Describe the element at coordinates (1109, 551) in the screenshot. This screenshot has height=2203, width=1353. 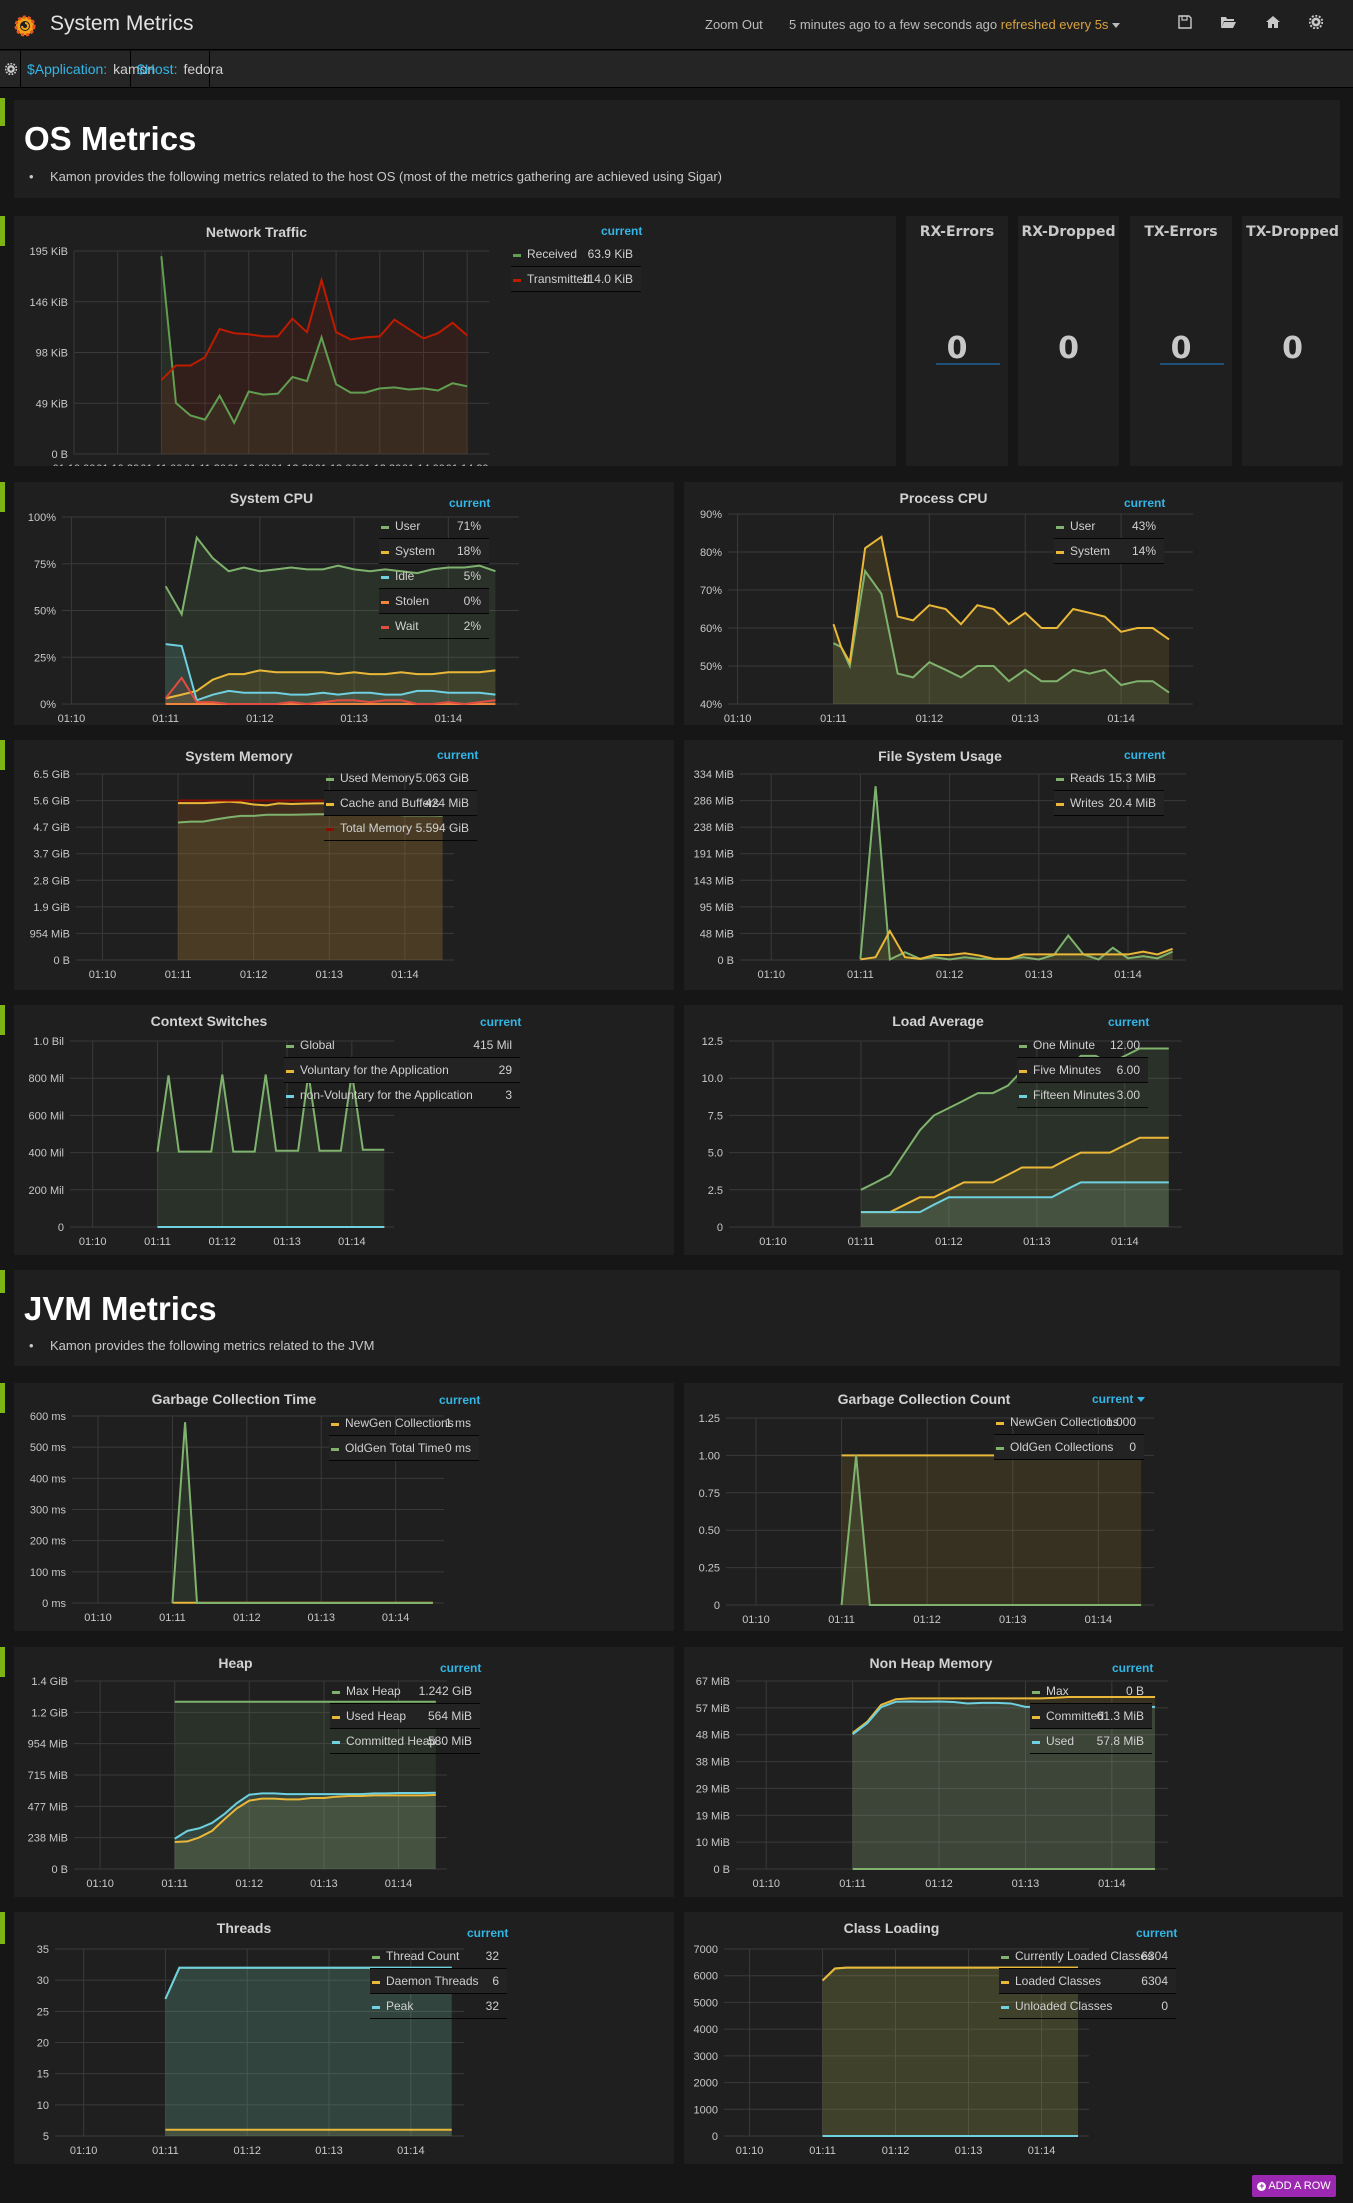
I see `legend-item: System 14%` at that location.